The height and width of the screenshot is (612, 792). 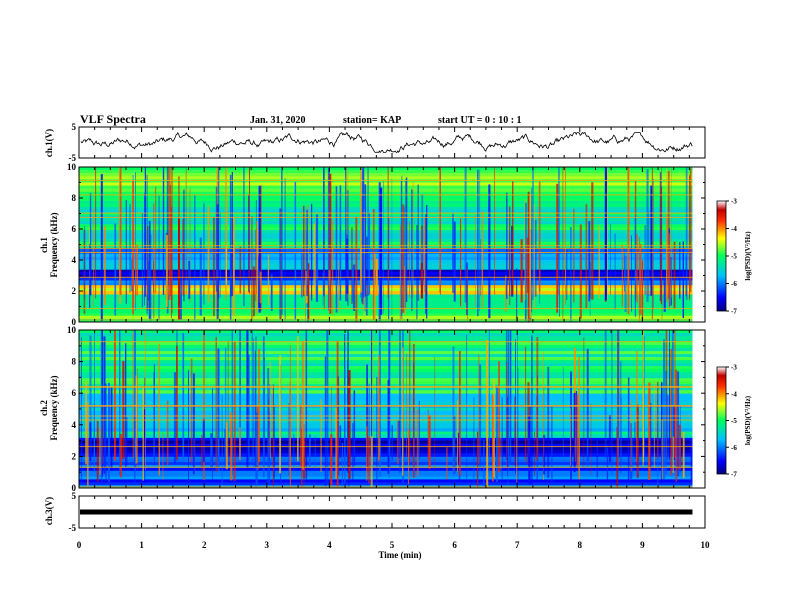 What do you see at coordinates (74, 260) in the screenshot?
I see `y-tick-label: 4` at bounding box center [74, 260].